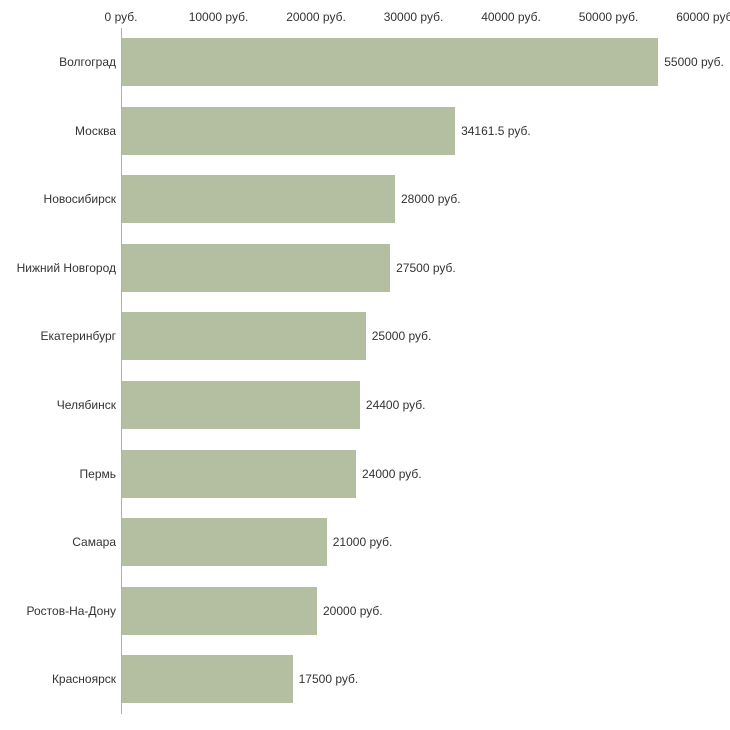  What do you see at coordinates (79, 199) in the screenshot?
I see `category-label: Новосибирск` at bounding box center [79, 199].